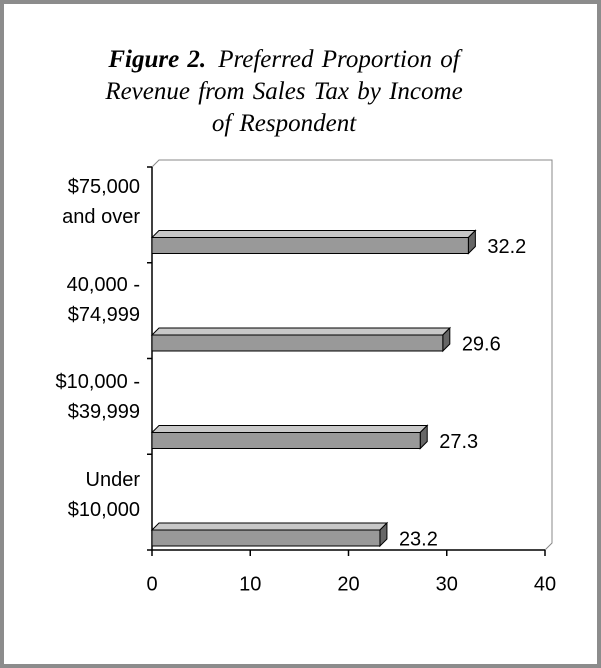  What do you see at coordinates (157, 59) in the screenshot?
I see `figure-label: Figure 2.` at bounding box center [157, 59].